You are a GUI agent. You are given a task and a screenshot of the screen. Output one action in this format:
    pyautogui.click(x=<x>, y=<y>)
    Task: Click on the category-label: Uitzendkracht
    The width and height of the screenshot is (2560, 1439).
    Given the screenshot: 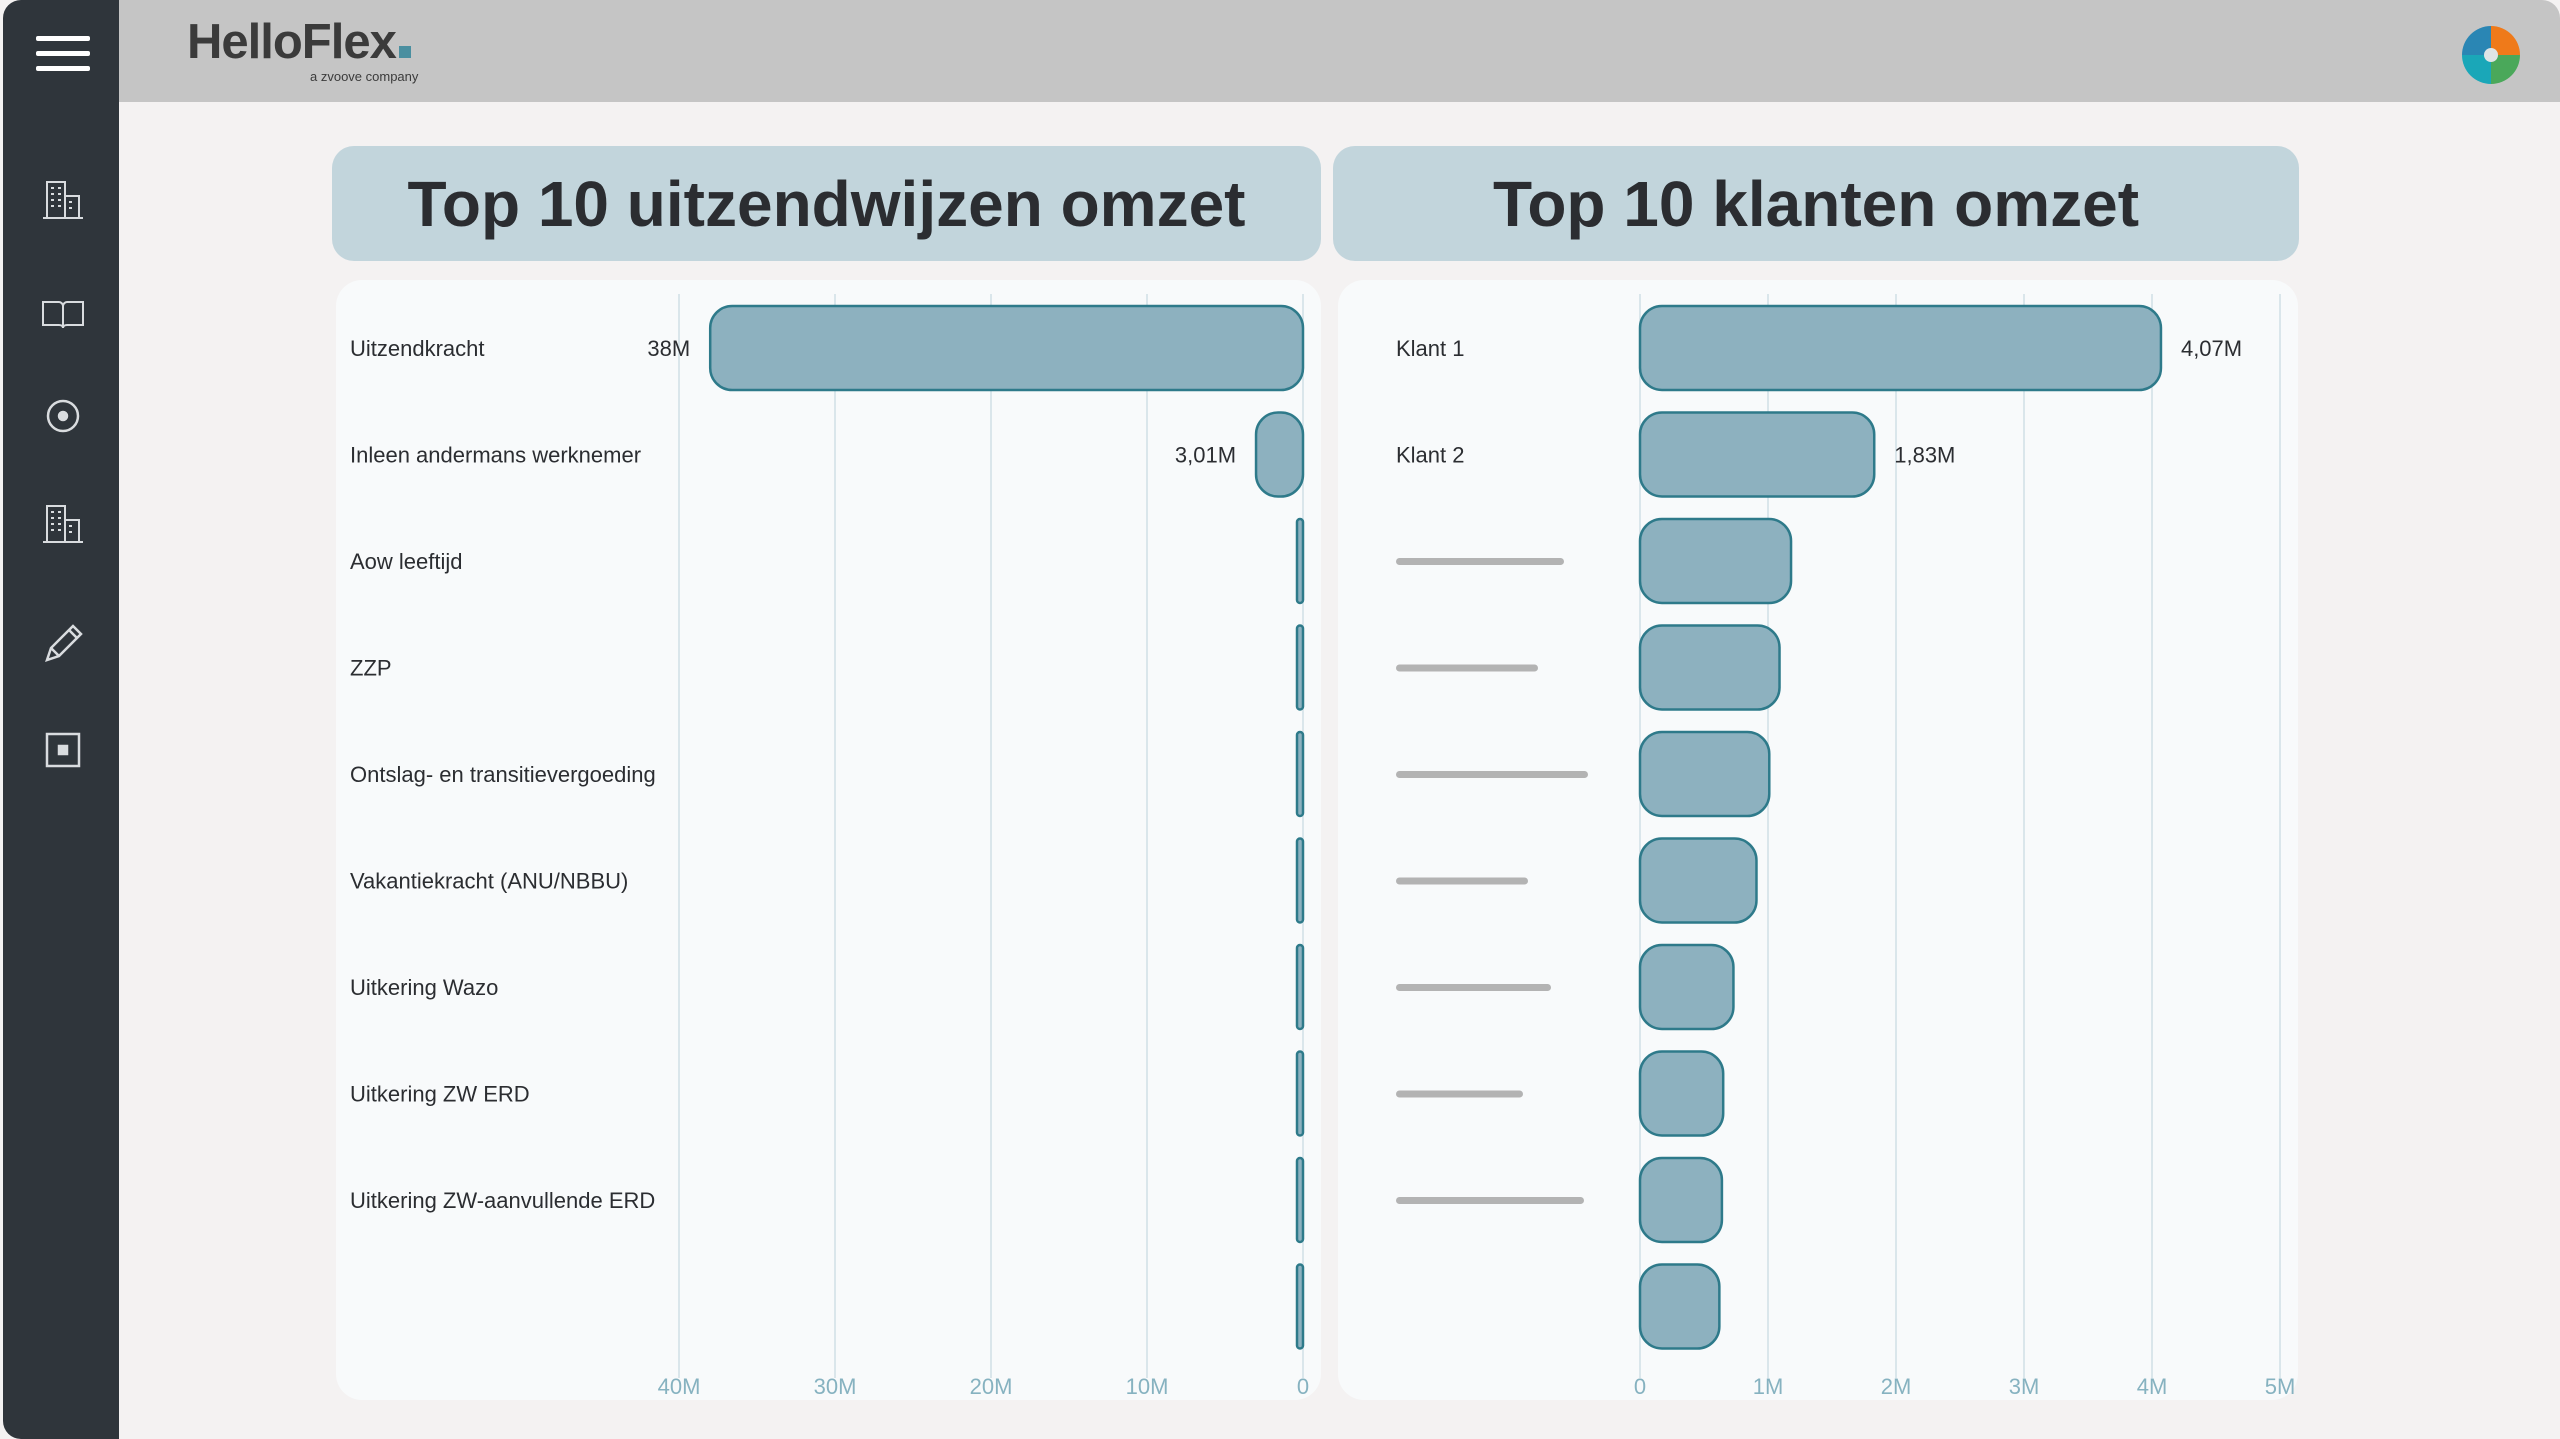 What is the action you would take?
    pyautogui.click(x=417, y=348)
    